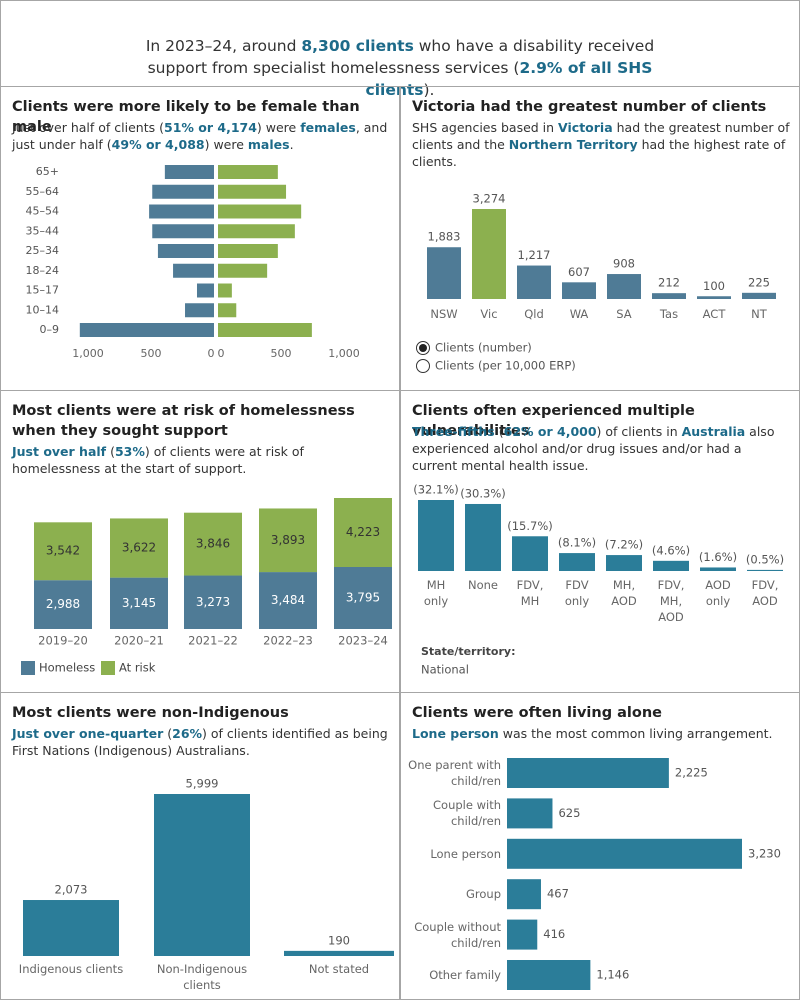 This screenshot has height=1000, width=800. I want to click on value-label: 3,273, so click(213, 602).